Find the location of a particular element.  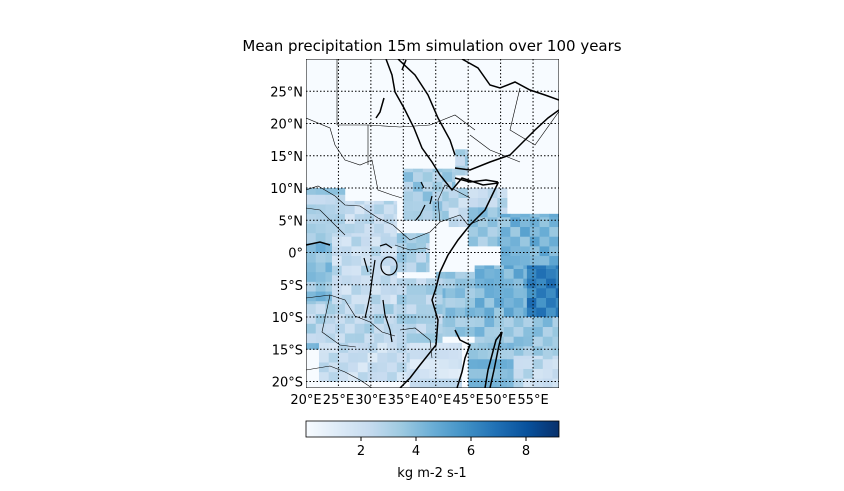

lakes is located at coordinates (398, 262).